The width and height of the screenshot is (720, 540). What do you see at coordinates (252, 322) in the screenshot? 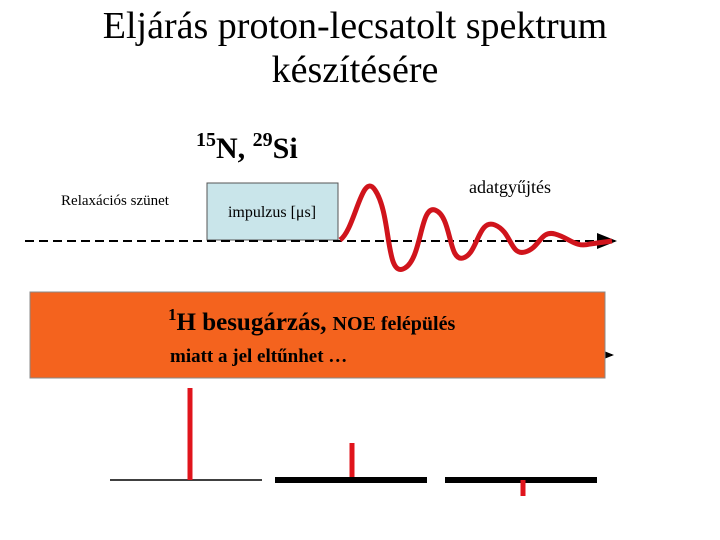
I see `irradiation-line: H besugárzás,` at bounding box center [252, 322].